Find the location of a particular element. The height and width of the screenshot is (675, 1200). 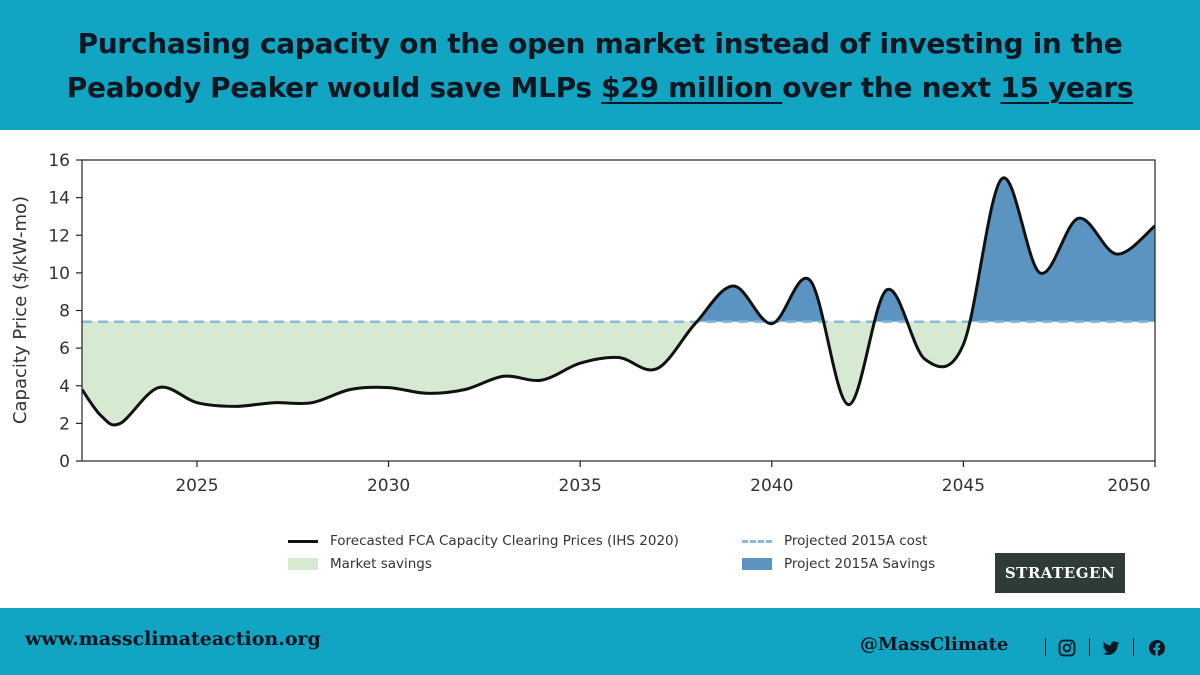

legend-swatch-green is located at coordinates (303, 564).